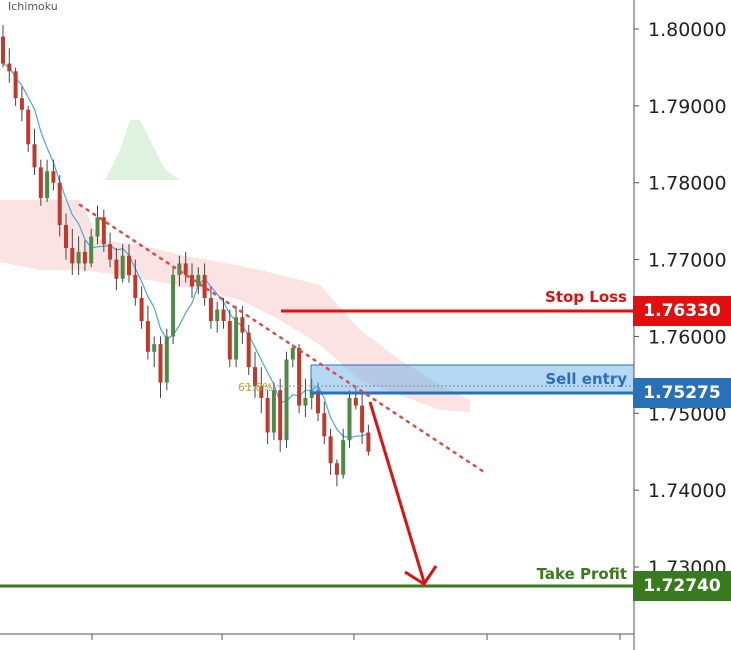  What do you see at coordinates (682, 586) in the screenshot?
I see `take-profit-price-tag: 1.72740` at bounding box center [682, 586].